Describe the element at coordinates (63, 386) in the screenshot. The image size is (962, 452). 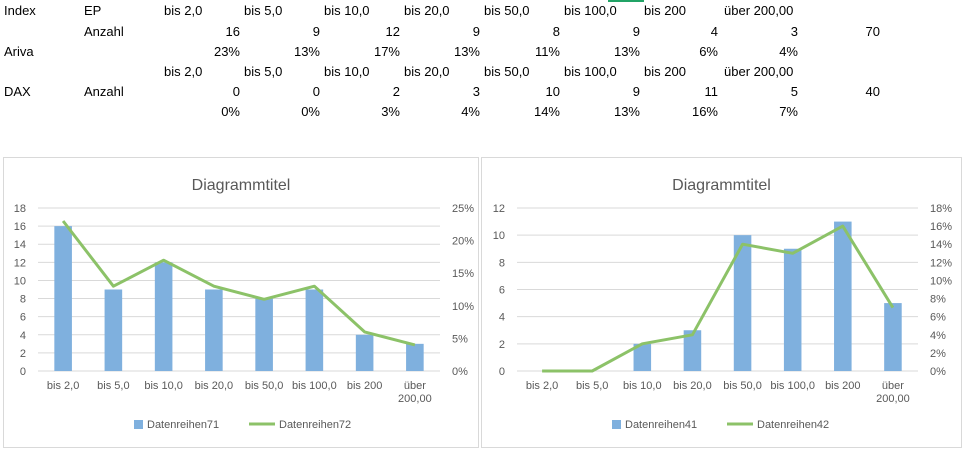
I see `x-tick-label: bis 2,0` at that location.